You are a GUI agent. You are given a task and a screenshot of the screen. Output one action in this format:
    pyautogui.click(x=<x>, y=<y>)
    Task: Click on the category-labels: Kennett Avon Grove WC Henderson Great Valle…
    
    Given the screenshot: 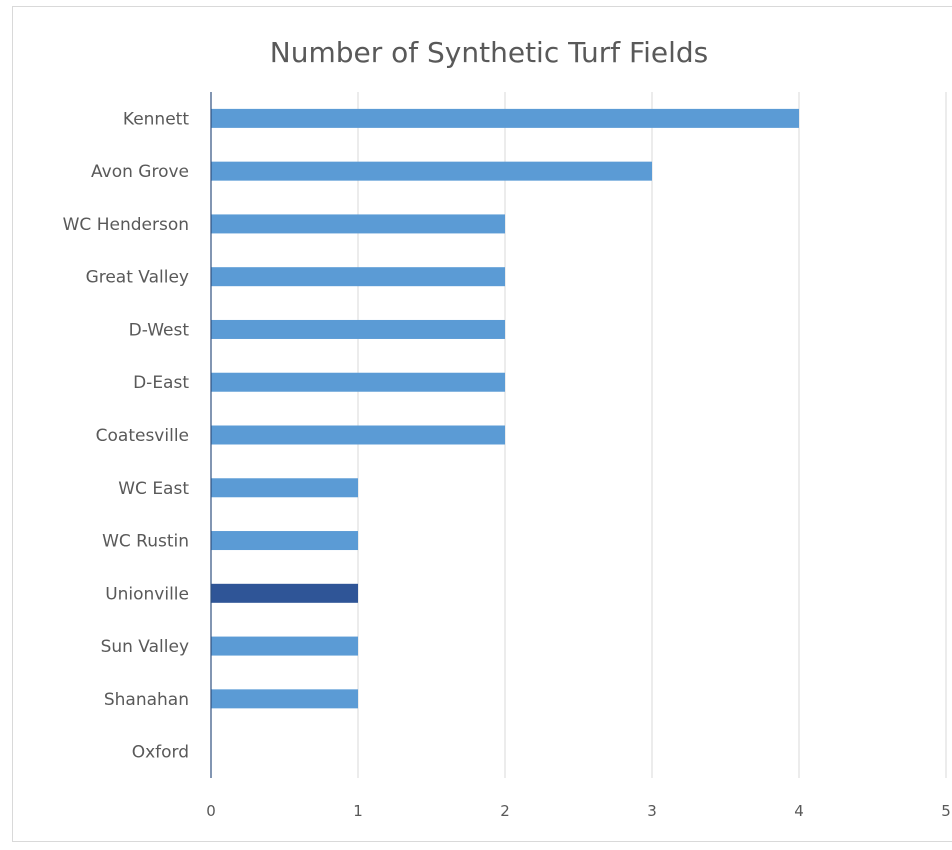 What is the action you would take?
    pyautogui.click(x=126, y=435)
    